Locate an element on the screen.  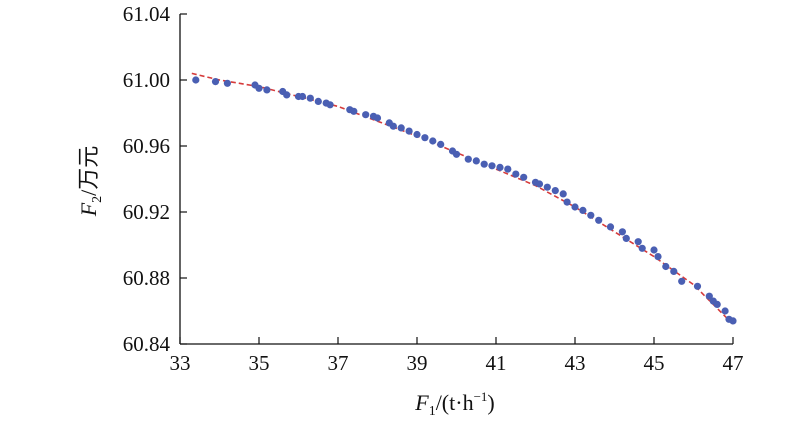
x-axis-title-unit-close: ) is located at coordinates (490, 402).